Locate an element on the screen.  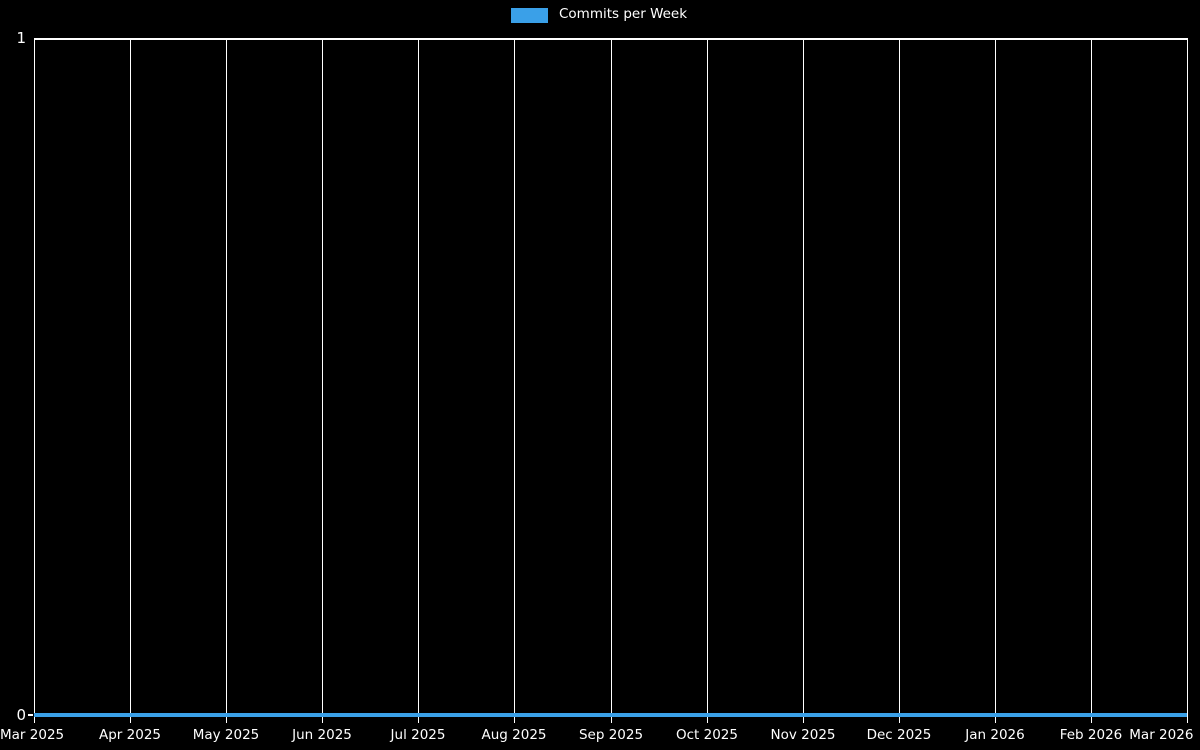
chart-legend: Commits per Week is located at coordinates (599, 15).